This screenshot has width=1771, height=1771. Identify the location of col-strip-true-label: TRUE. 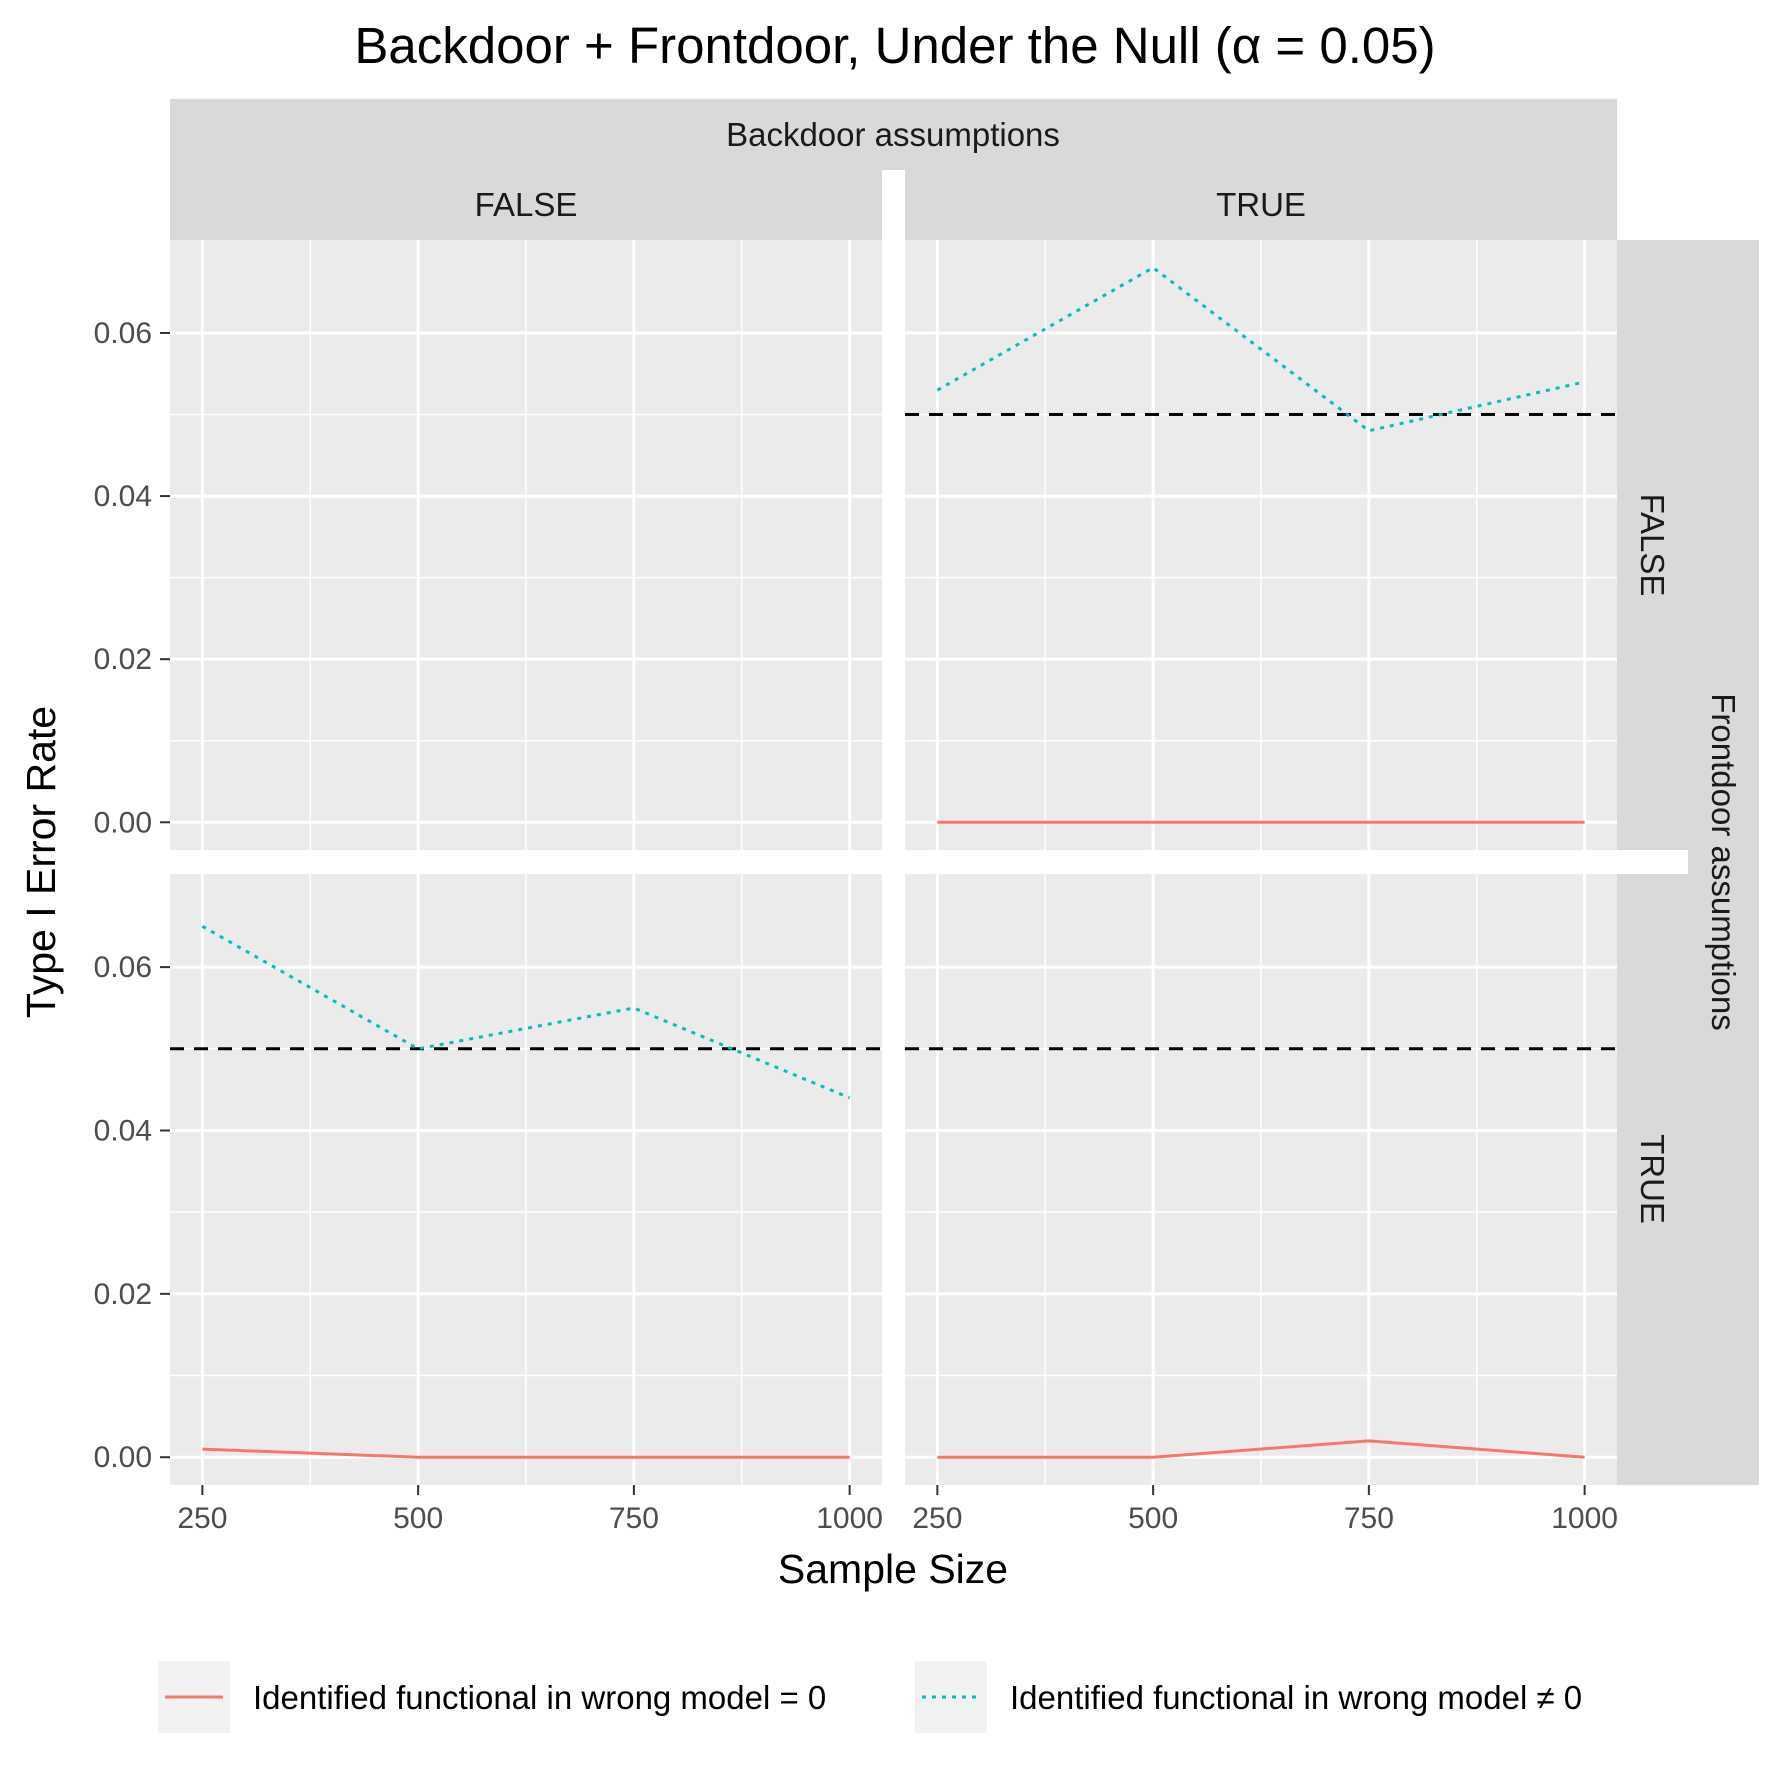
(1261, 204).